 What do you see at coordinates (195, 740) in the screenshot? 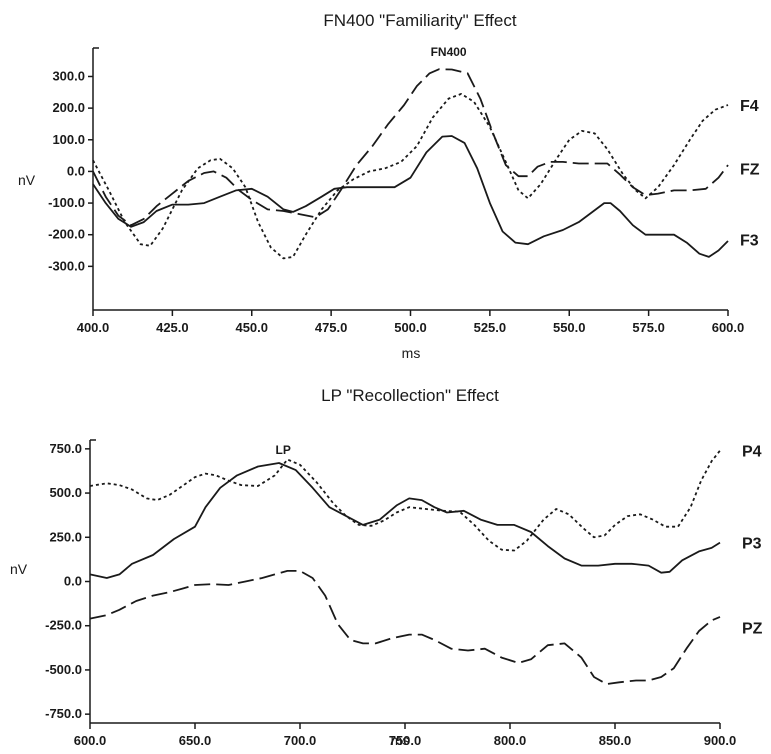
I see `lp-x-tick-label: 650.0` at bounding box center [195, 740].